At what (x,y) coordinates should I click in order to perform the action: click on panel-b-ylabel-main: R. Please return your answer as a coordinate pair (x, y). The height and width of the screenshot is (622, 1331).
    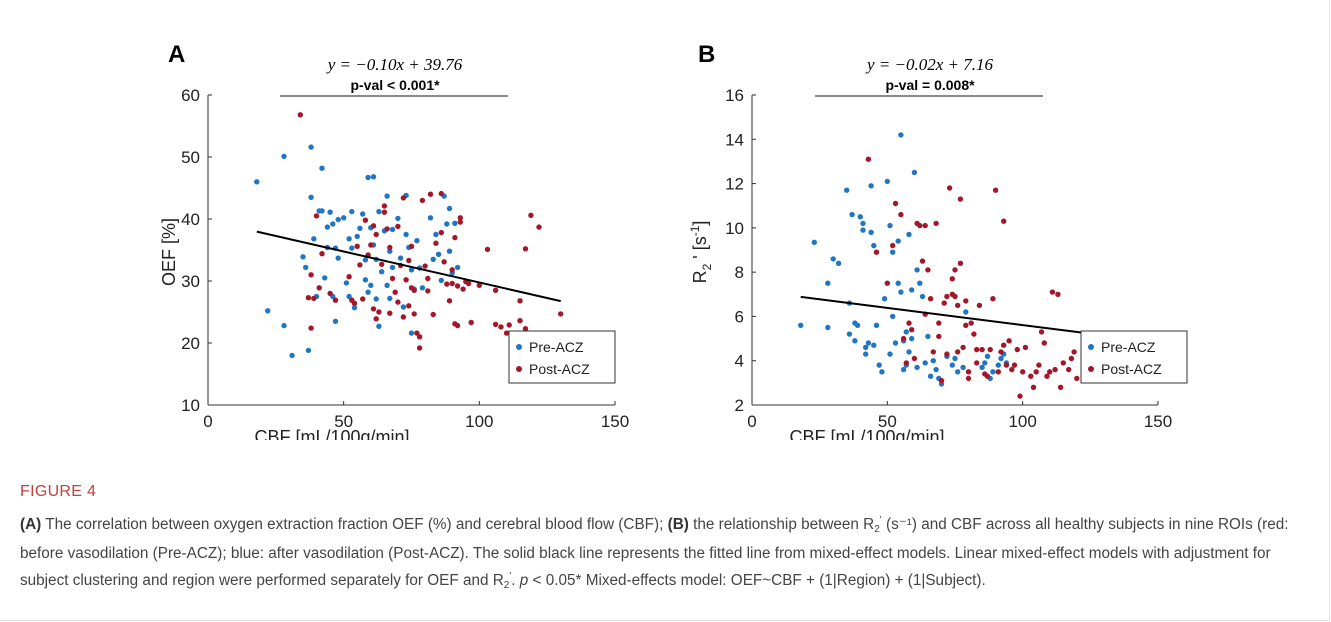
    Looking at the image, I should click on (700, 276).